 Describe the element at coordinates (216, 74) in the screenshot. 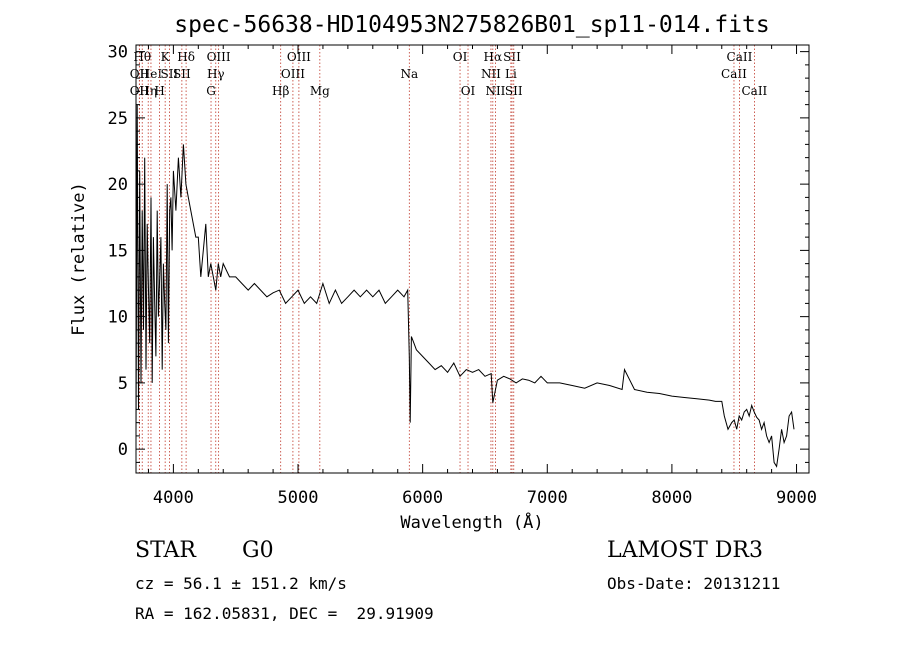

I see `spectral-line-label: Hγ` at that location.